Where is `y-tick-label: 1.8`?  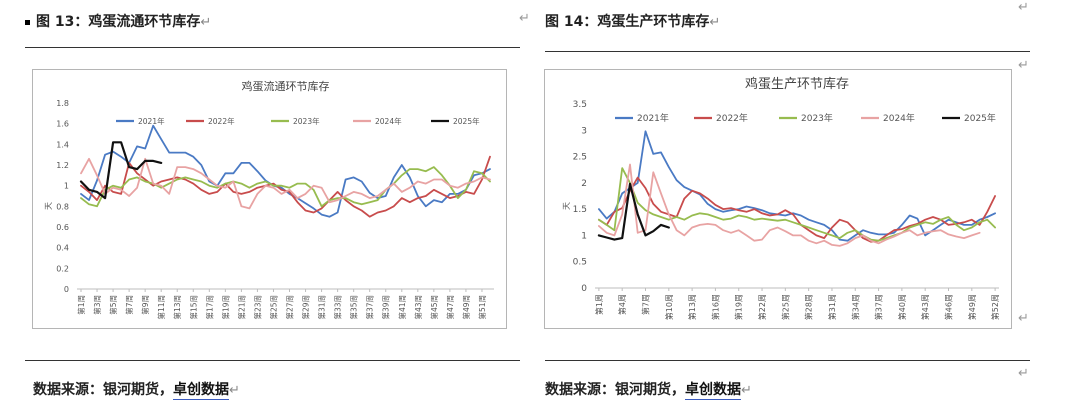
y-tick-label: 1.8 is located at coordinates (62, 103).